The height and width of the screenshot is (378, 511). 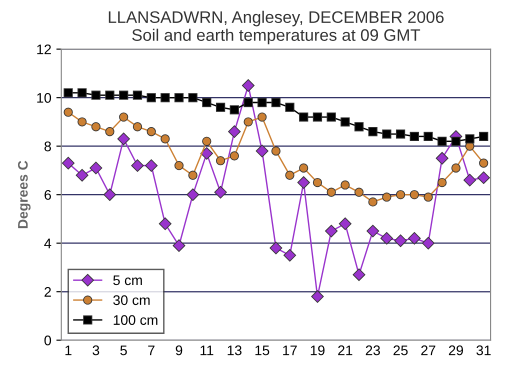 I want to click on x-tick-label: 21, so click(x=345, y=350).